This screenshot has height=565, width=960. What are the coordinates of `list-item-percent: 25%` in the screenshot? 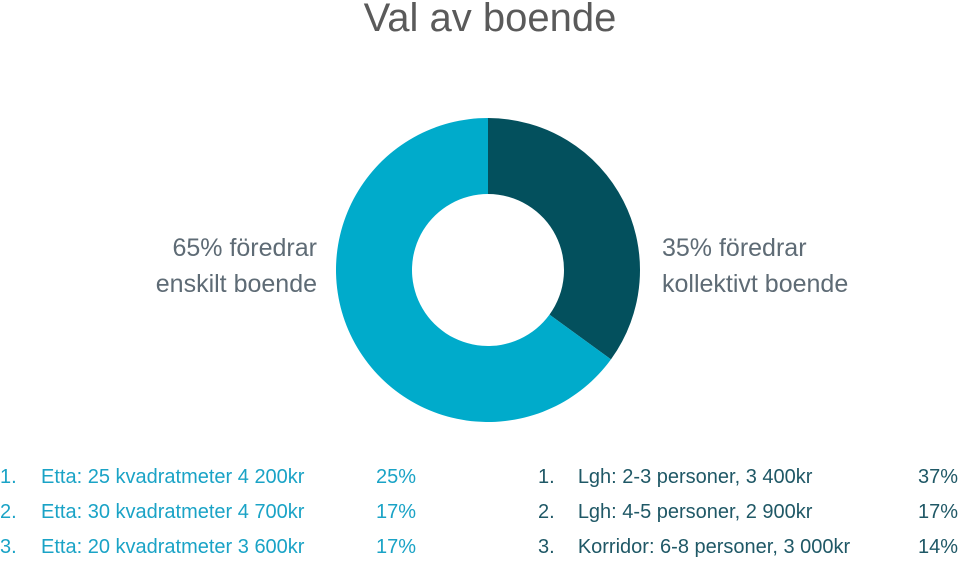 It's located at (396, 477).